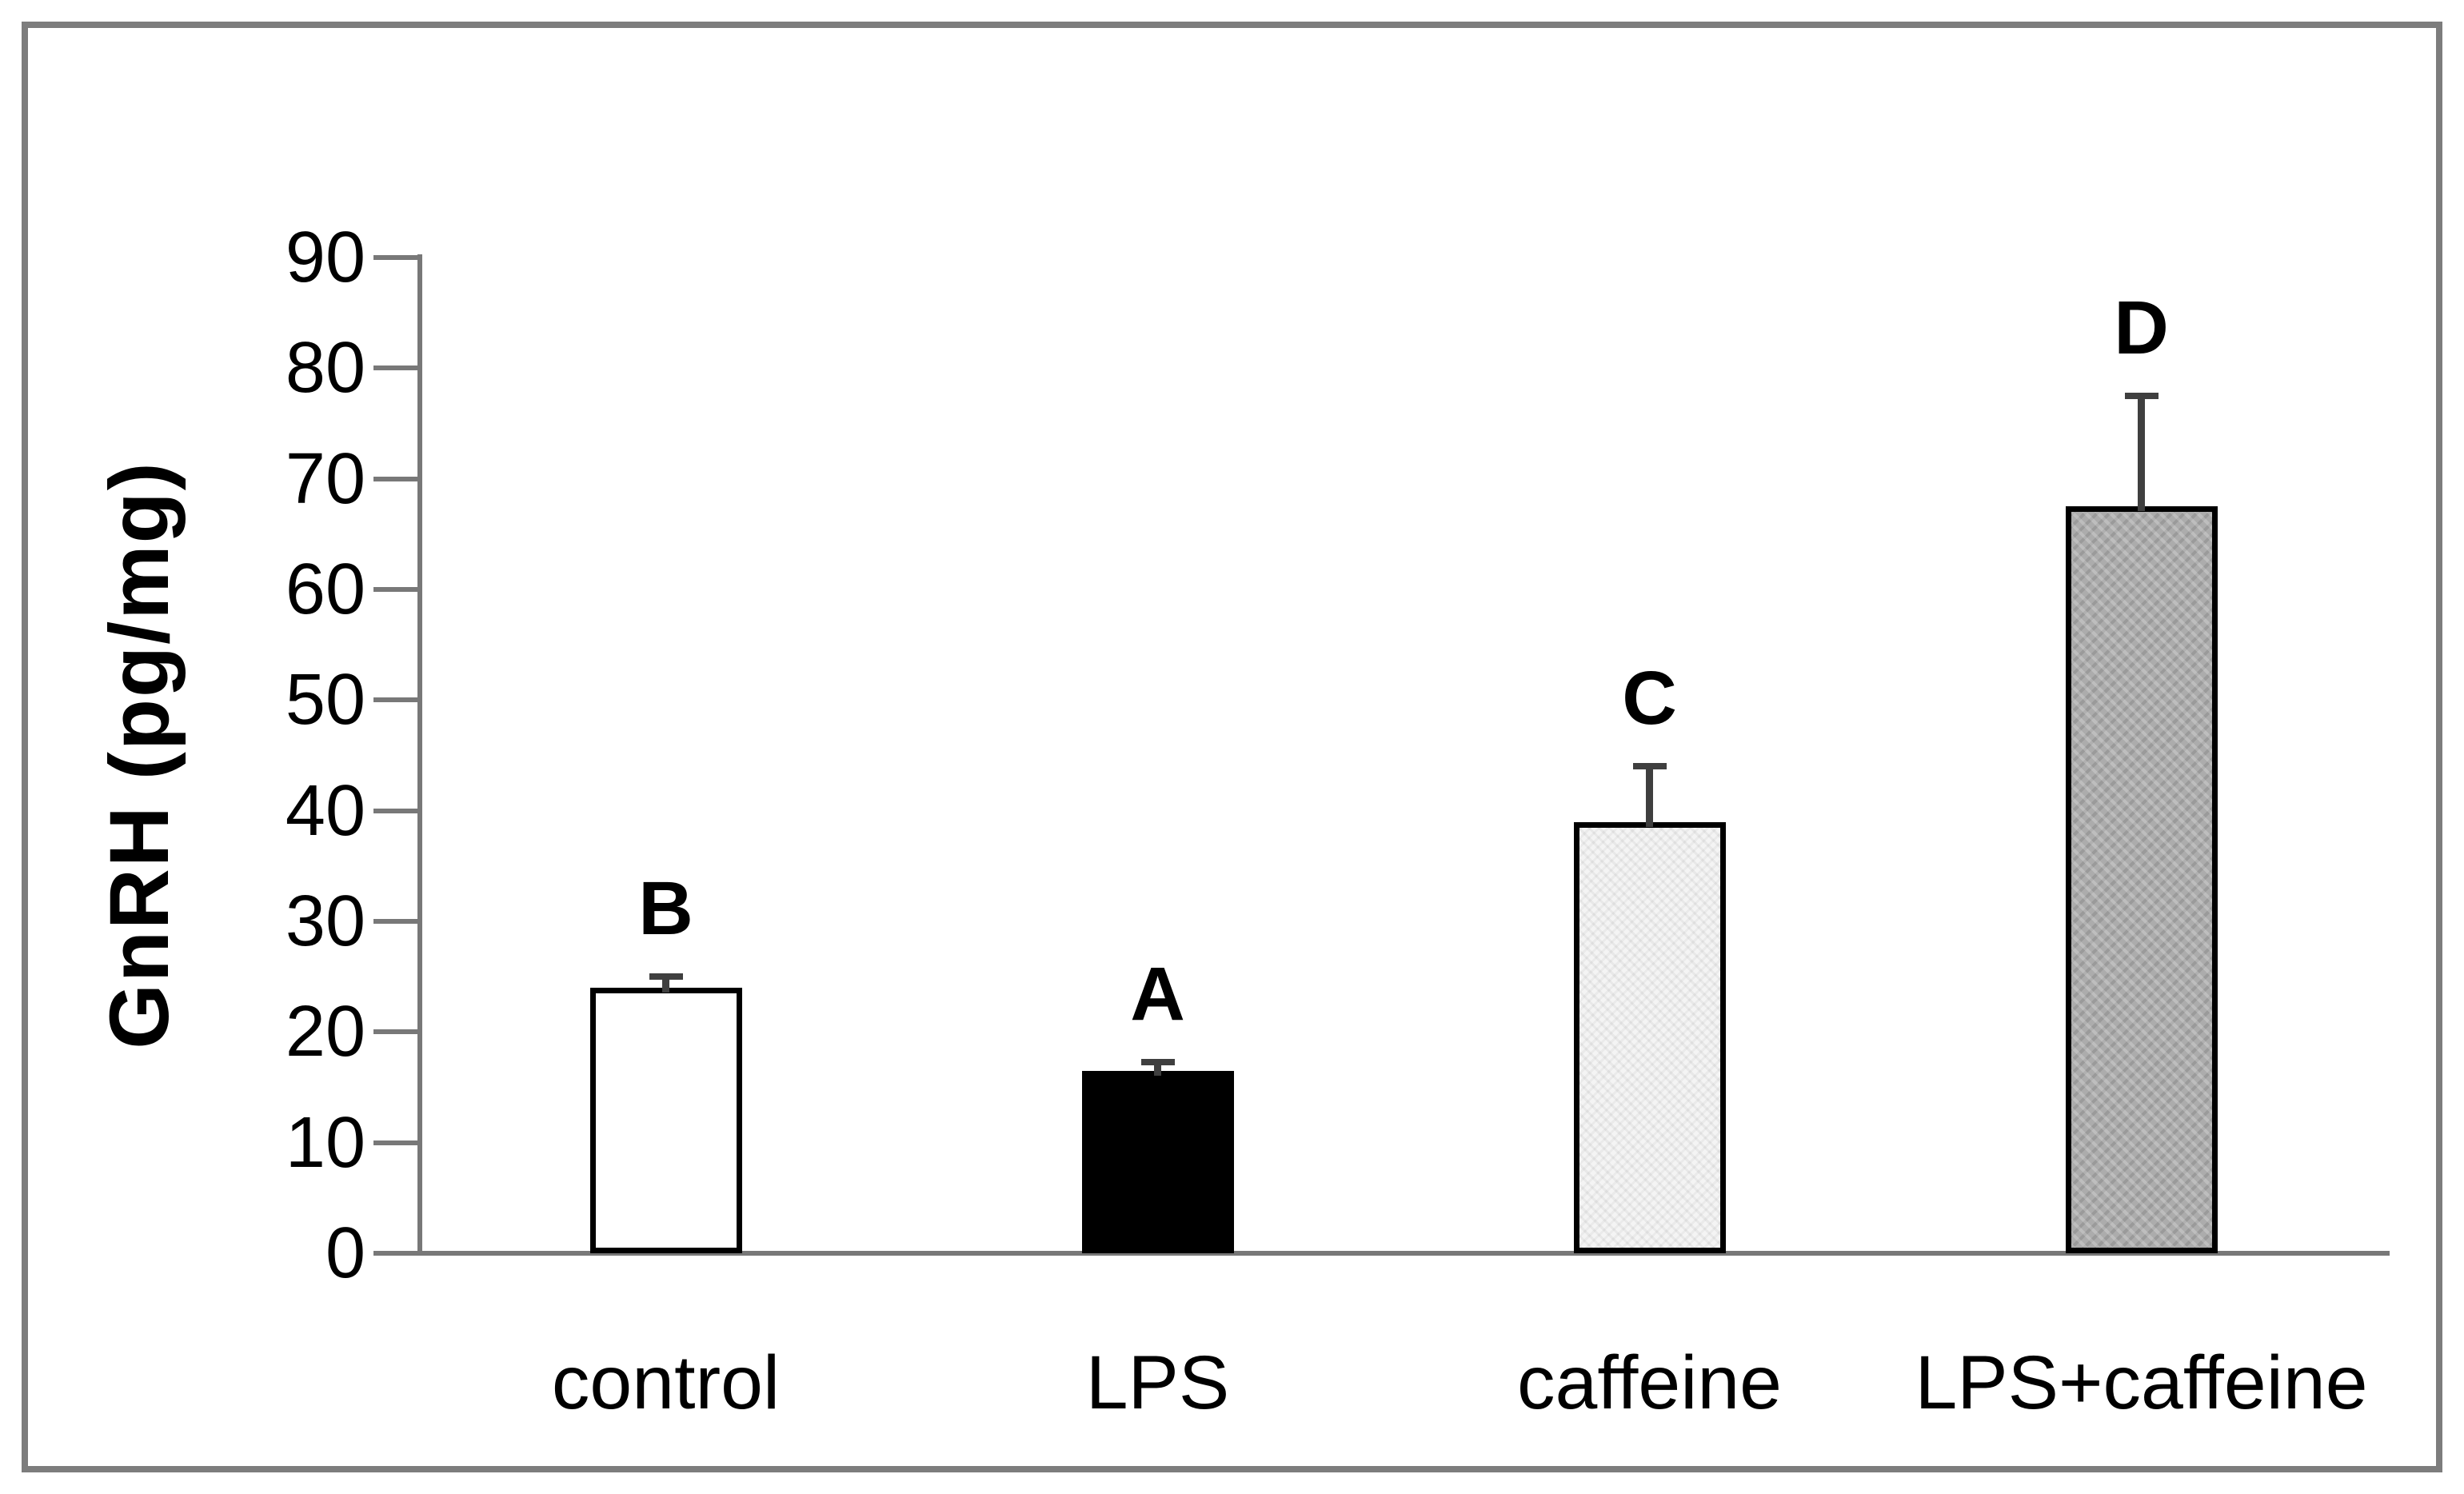 The width and height of the screenshot is (2464, 1494). What do you see at coordinates (325, 1032) in the screenshot?
I see `y-tick-label: 20` at bounding box center [325, 1032].